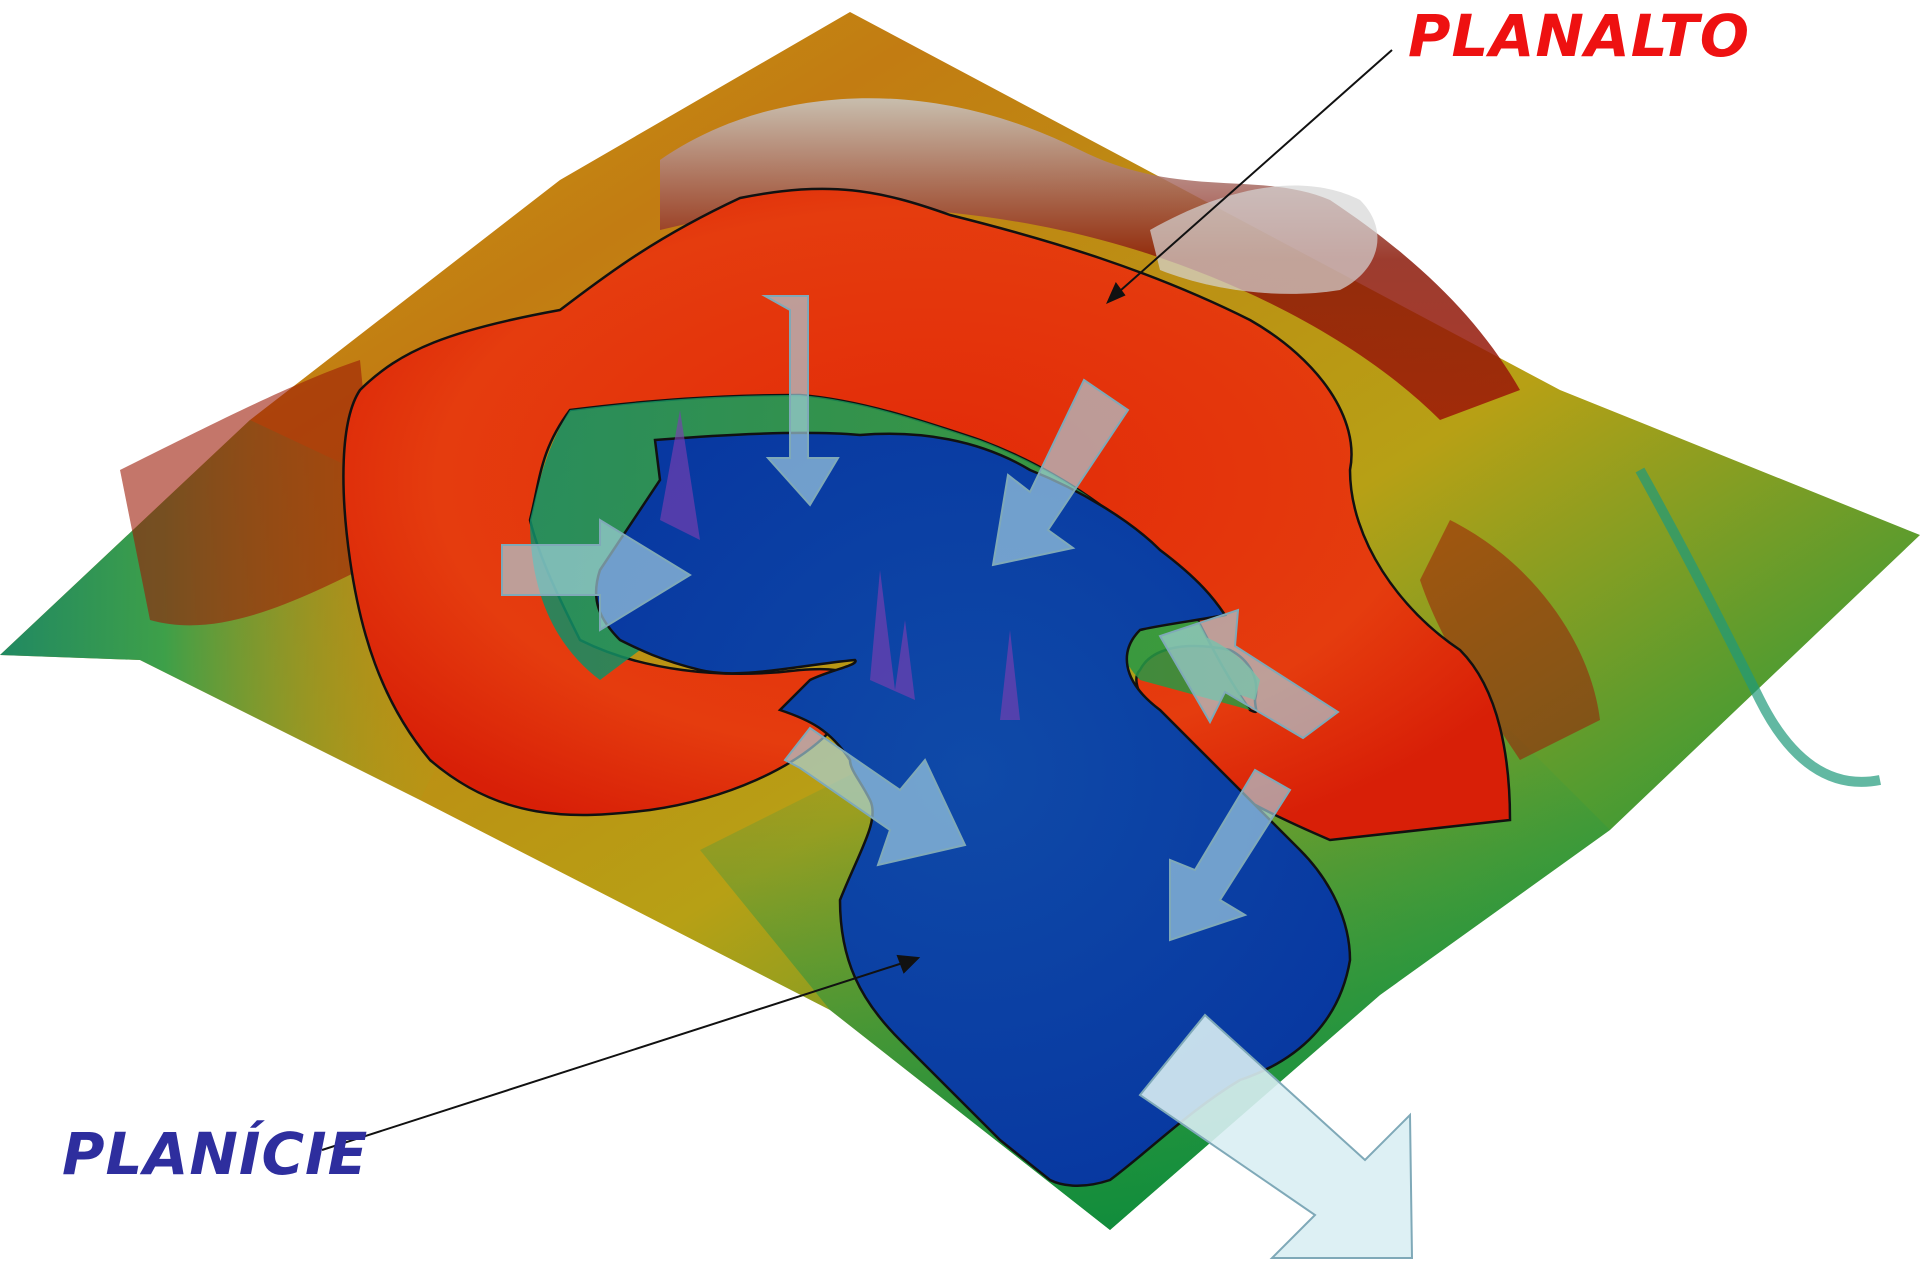 The height and width of the screenshot is (1279, 1920). Describe the element at coordinates (1510, 640) in the screenshot. I see `ridge-east` at that location.